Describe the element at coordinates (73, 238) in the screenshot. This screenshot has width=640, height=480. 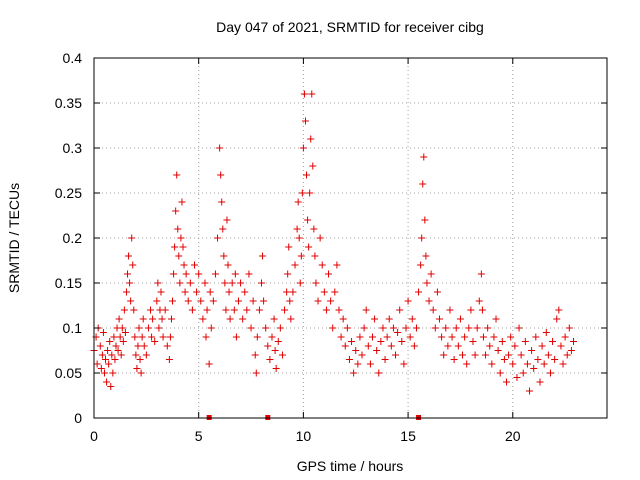
I see `y-tick-label: 0.2` at that location.